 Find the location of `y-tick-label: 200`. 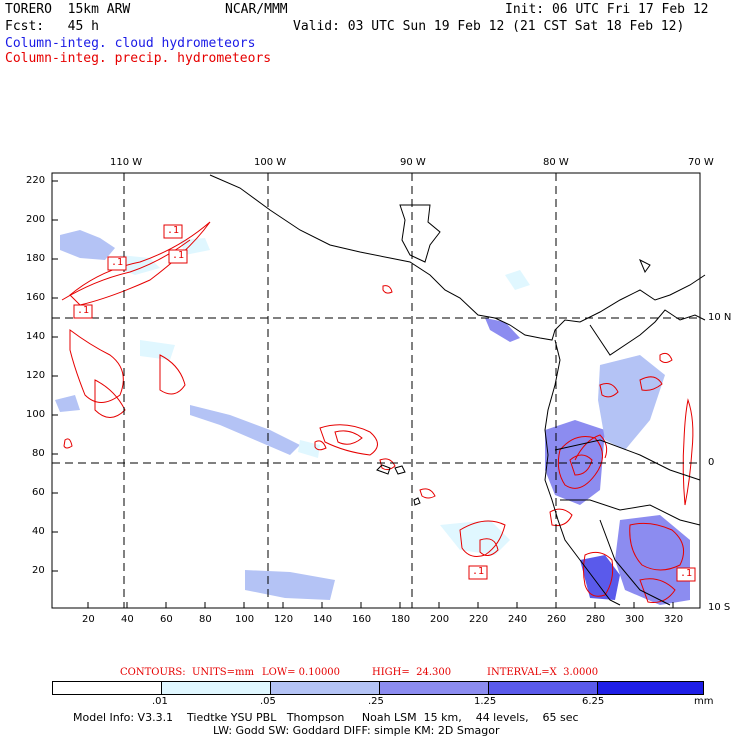

y-tick-label: 200 is located at coordinates (36, 219).